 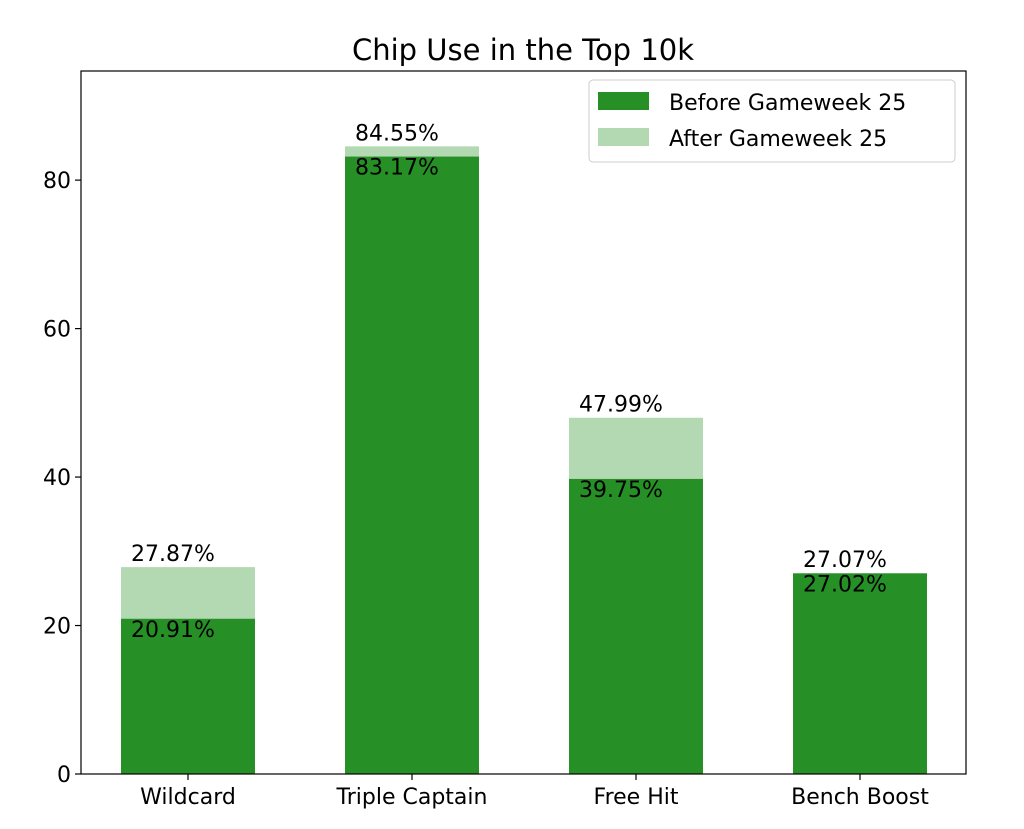 I want to click on data-label-before-triple-captain: 83.17%, so click(x=397, y=168).